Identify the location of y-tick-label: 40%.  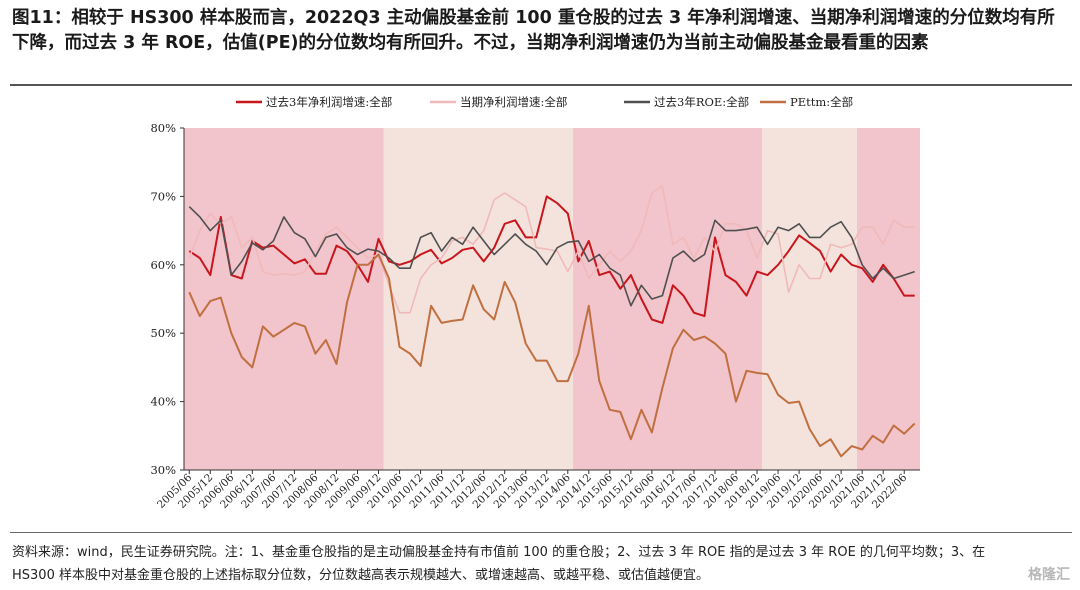
(163, 402).